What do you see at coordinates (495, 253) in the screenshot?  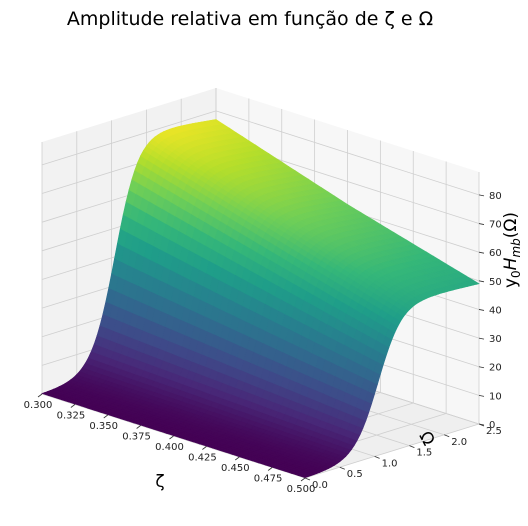 I see `z-tick-label: 60` at bounding box center [495, 253].